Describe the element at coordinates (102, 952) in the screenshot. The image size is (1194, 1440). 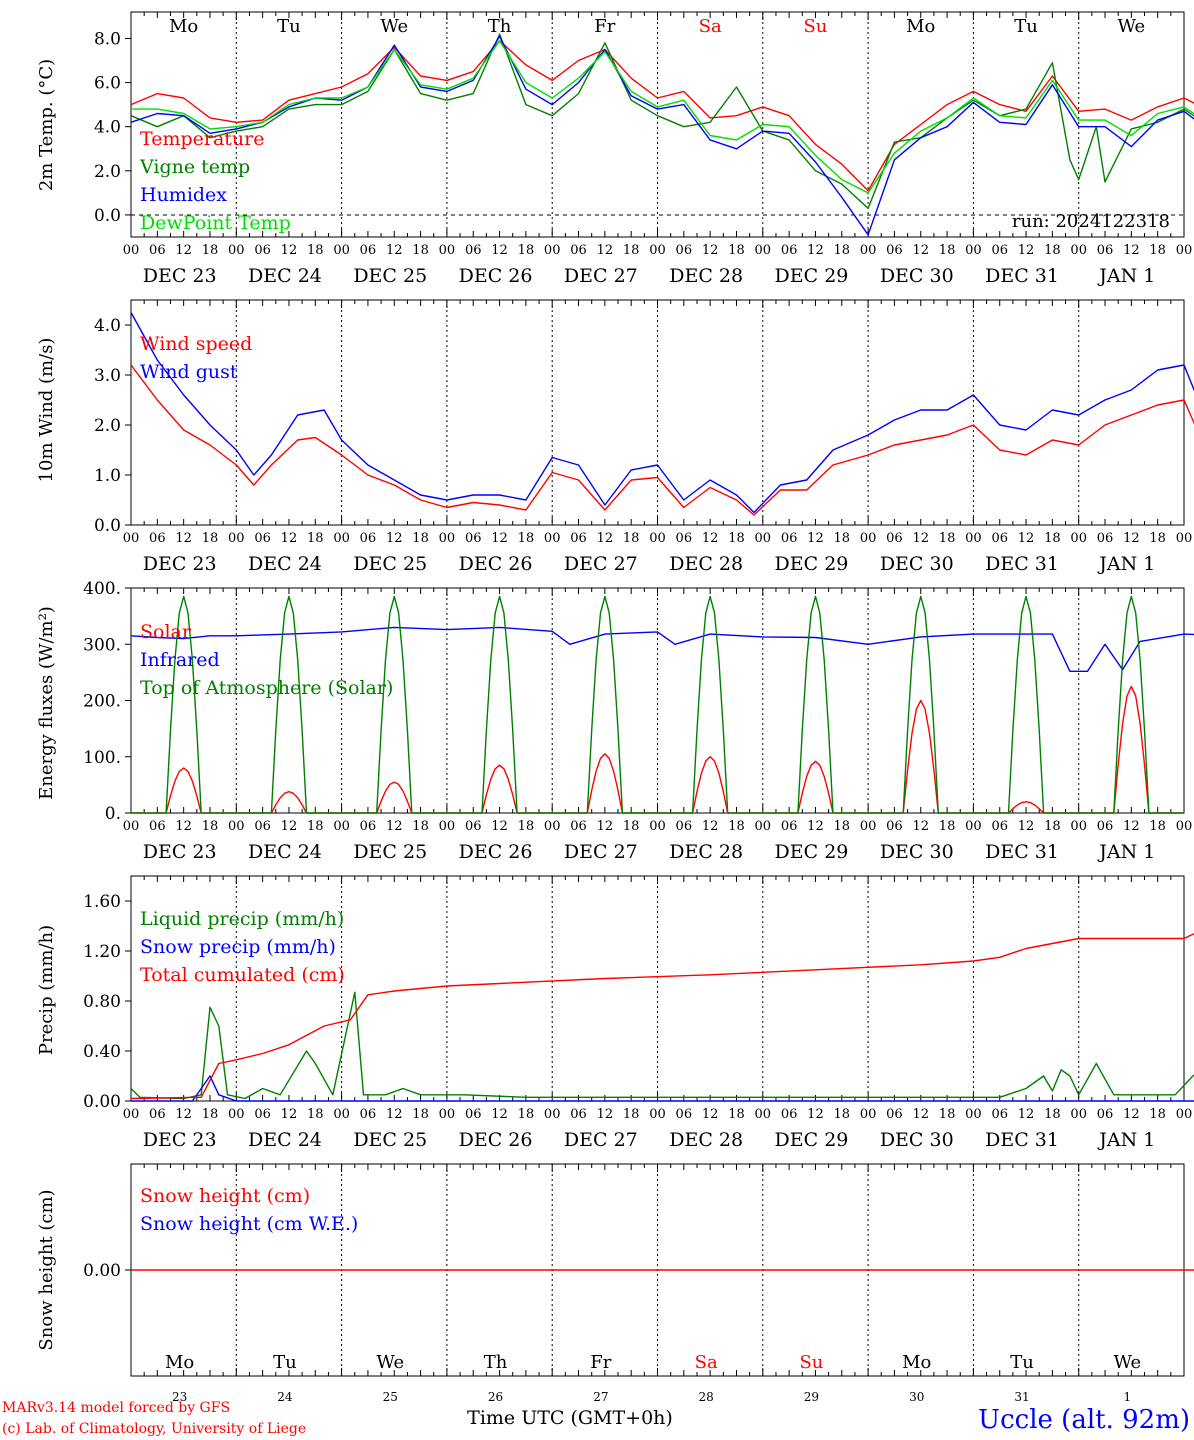
I see `y-tick-label: 1.20` at that location.